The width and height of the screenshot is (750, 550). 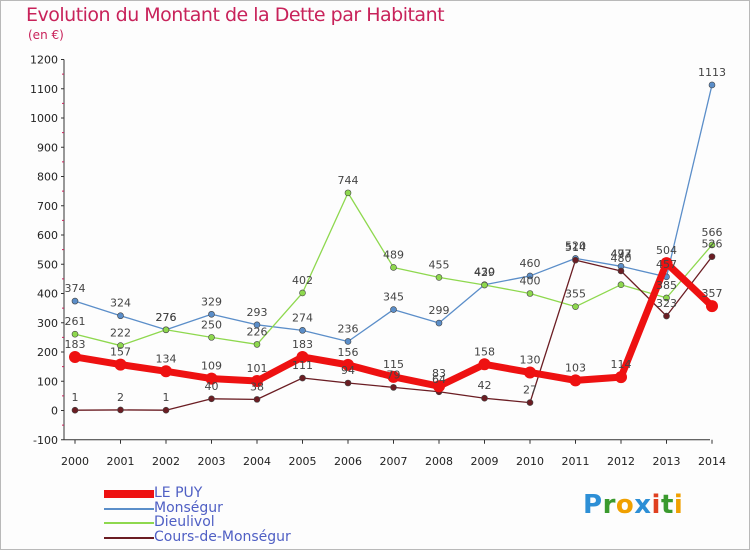 I want to click on data-label: 2, so click(x=120, y=397).